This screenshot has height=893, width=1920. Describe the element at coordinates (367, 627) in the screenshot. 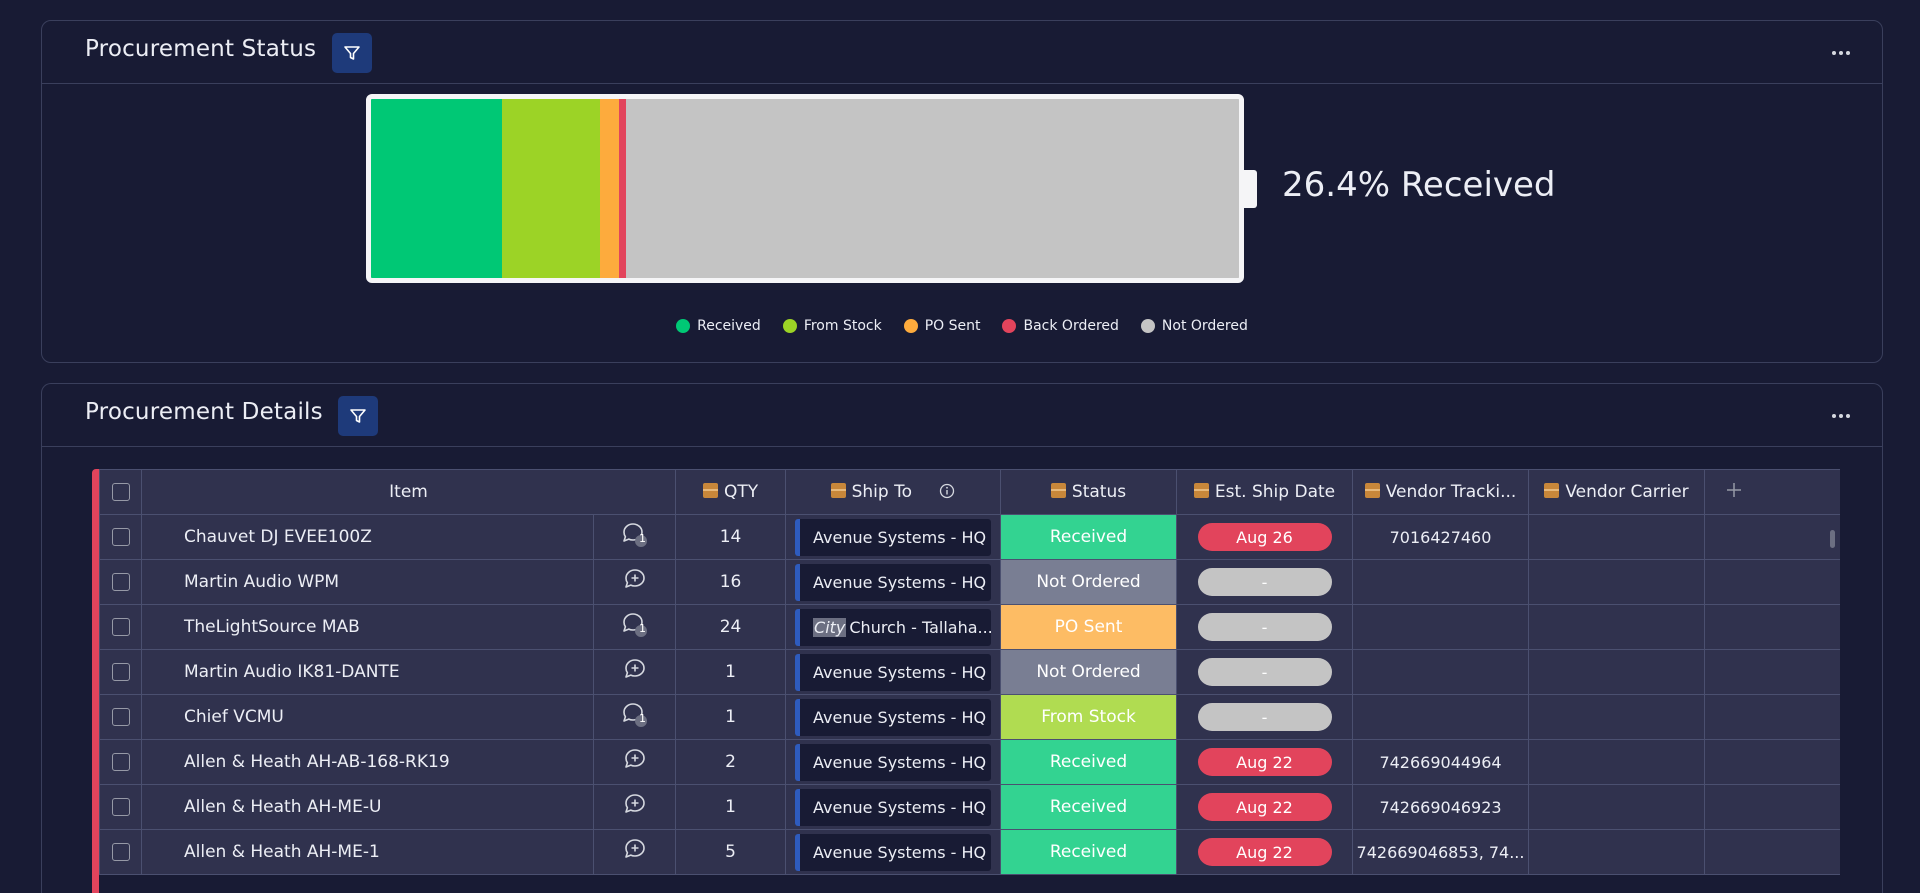

I see `item-name-cell: TheLightSource MAB` at that location.